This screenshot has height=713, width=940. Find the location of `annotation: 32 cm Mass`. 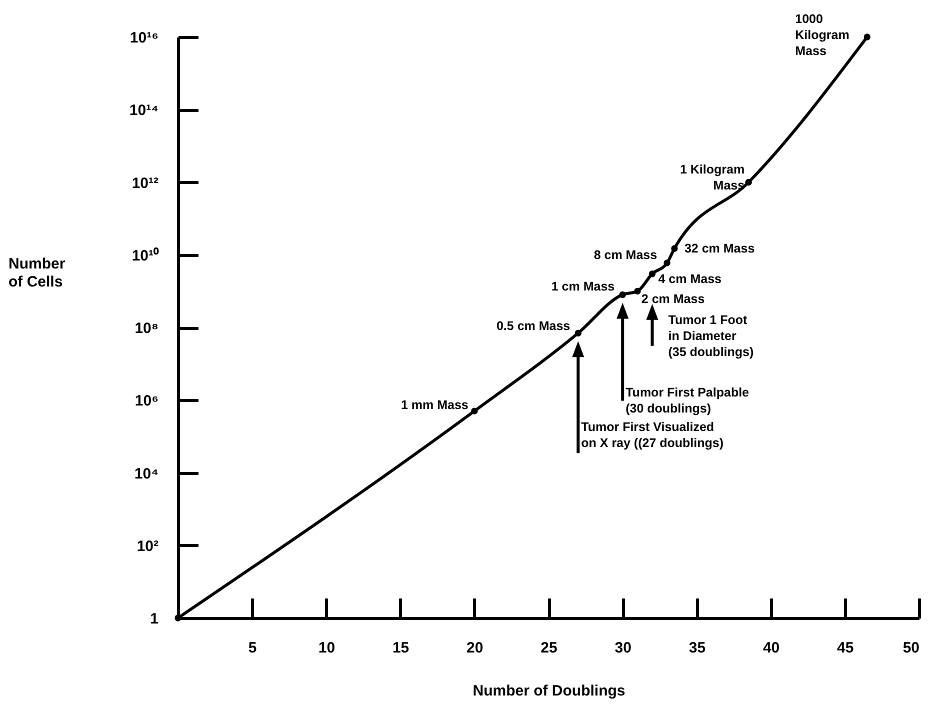

annotation: 32 cm Mass is located at coordinates (719, 248).